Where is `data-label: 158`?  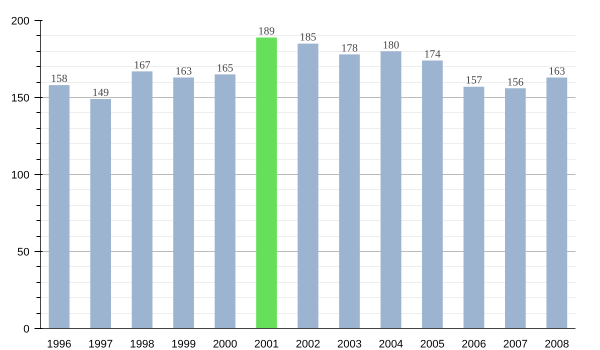 data-label: 158 is located at coordinates (59, 79).